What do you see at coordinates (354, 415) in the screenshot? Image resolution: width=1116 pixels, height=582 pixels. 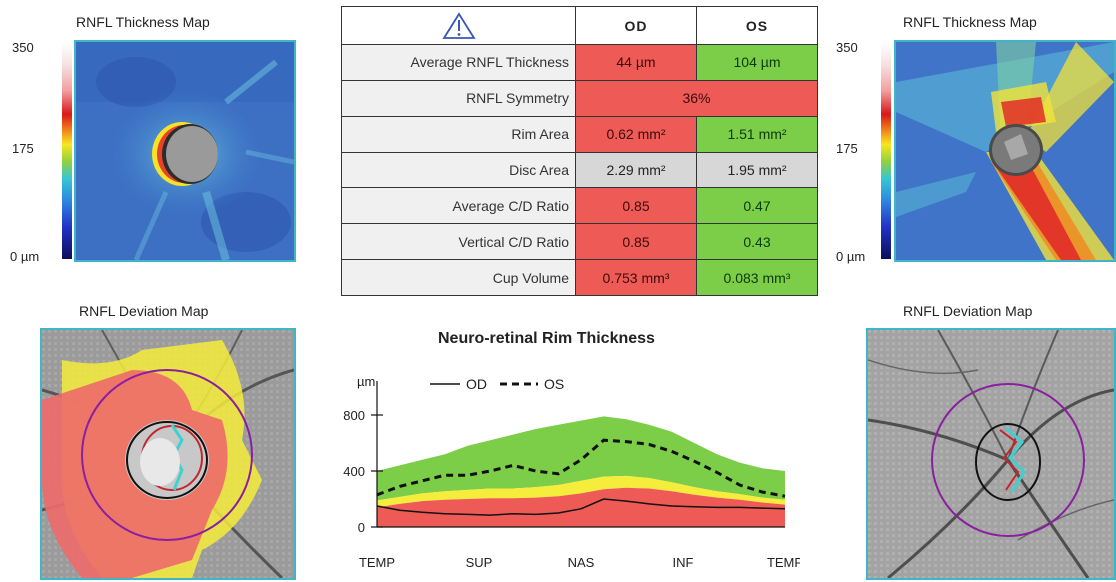 I see `y-tick-label: 800` at bounding box center [354, 415].